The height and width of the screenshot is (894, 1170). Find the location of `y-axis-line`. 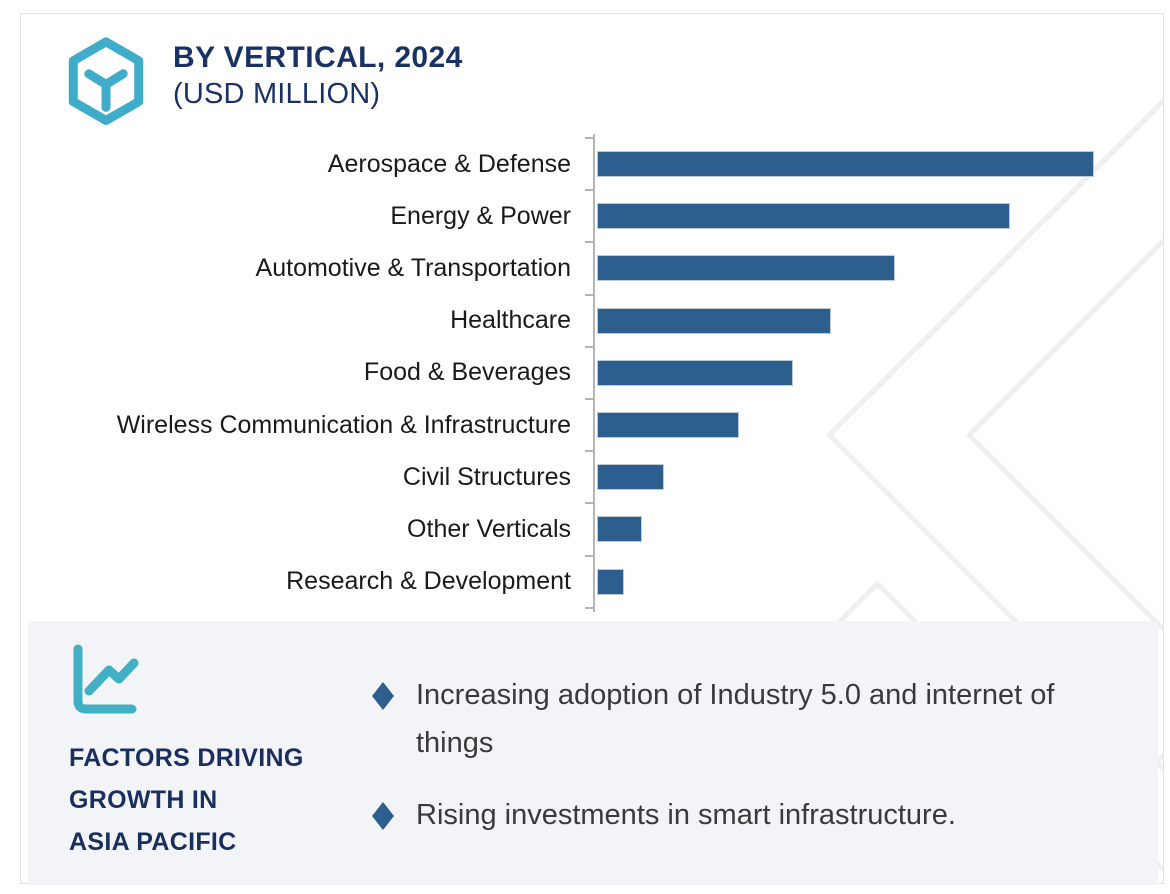

y-axis-line is located at coordinates (594, 373).